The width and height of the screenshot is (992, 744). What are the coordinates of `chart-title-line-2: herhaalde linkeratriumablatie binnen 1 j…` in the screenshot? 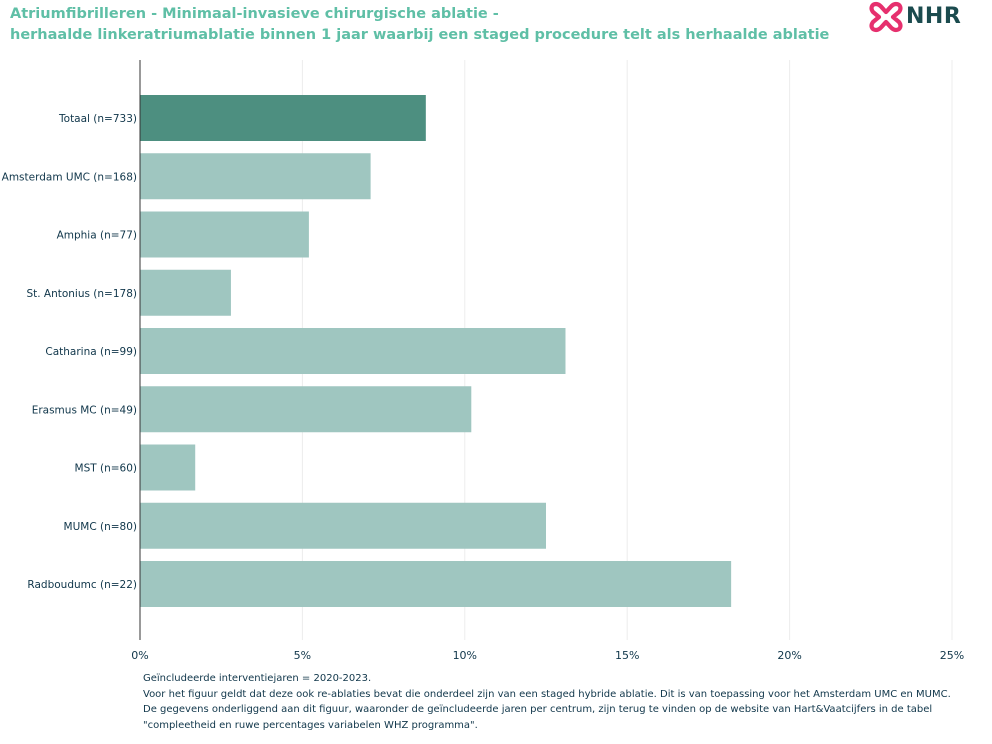 It's located at (420, 35).